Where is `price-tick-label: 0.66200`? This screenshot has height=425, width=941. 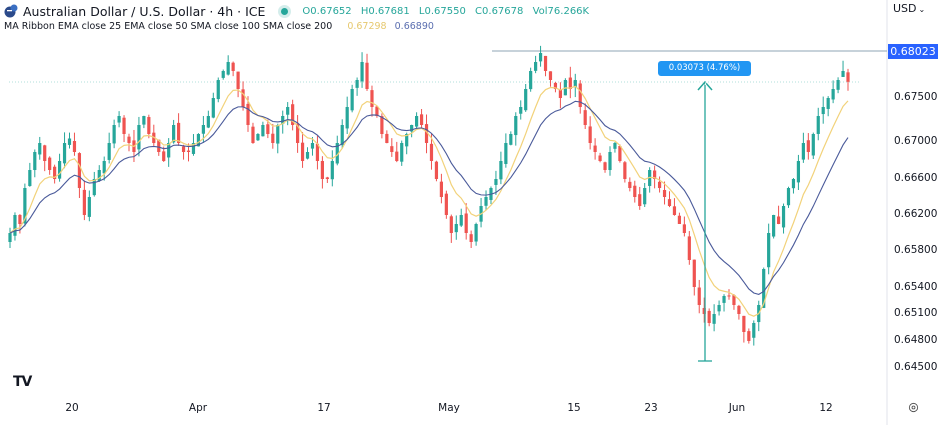
price-tick-label: 0.66200 is located at coordinates (916, 214).